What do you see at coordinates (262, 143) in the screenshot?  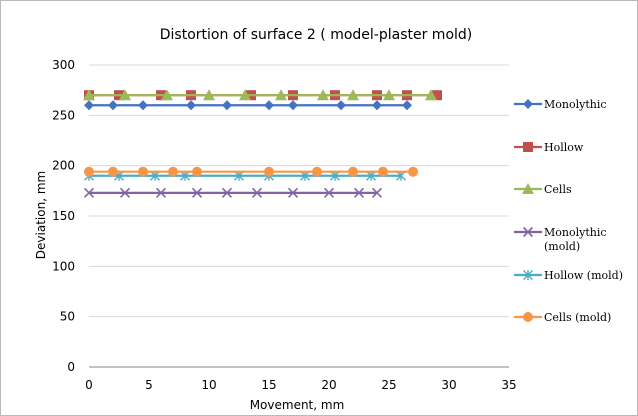 I see `series-layer` at bounding box center [262, 143].